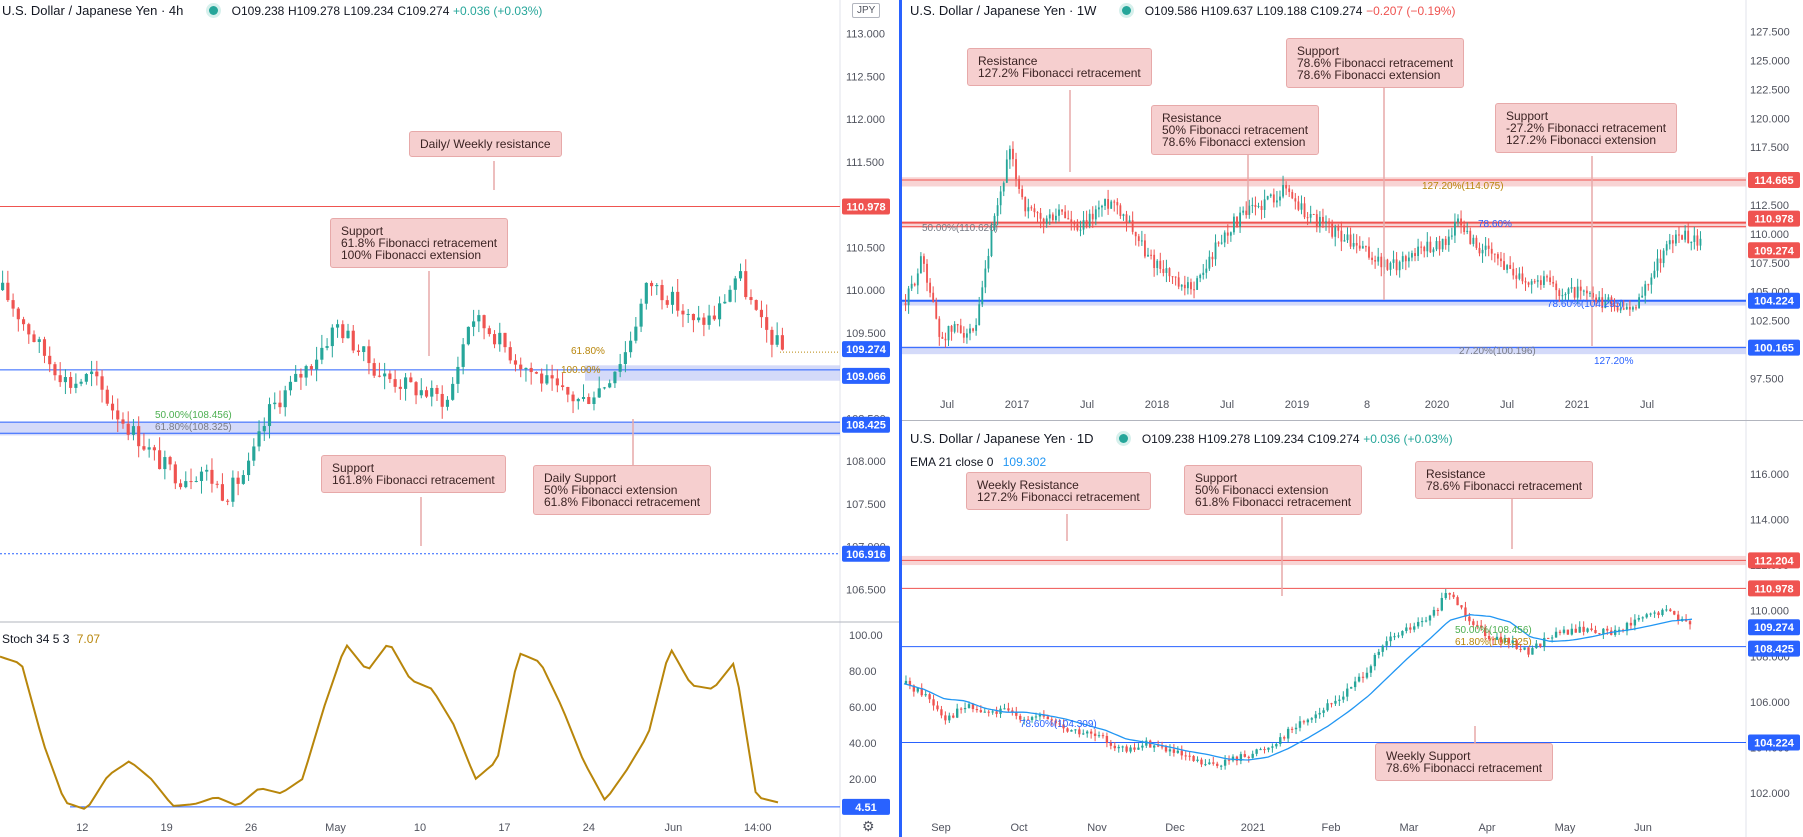 The width and height of the screenshot is (1803, 837). What do you see at coordinates (36, 639) in the screenshot?
I see `stoch-label: Stoch 34 5 3` at bounding box center [36, 639].